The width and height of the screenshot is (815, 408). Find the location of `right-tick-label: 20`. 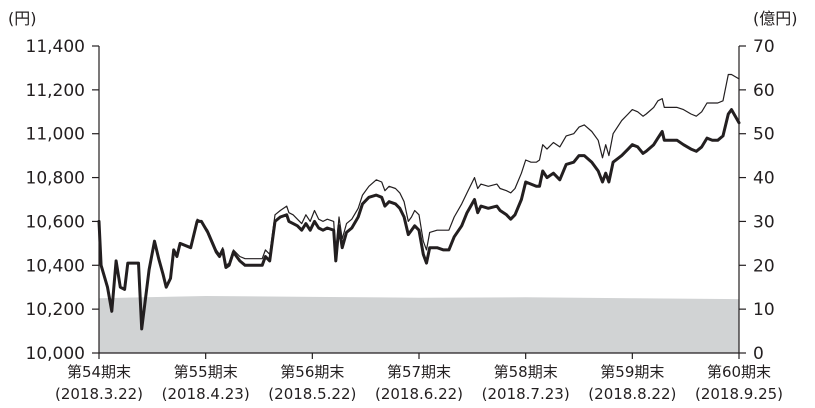

right-tick-label: 20 is located at coordinates (764, 266).